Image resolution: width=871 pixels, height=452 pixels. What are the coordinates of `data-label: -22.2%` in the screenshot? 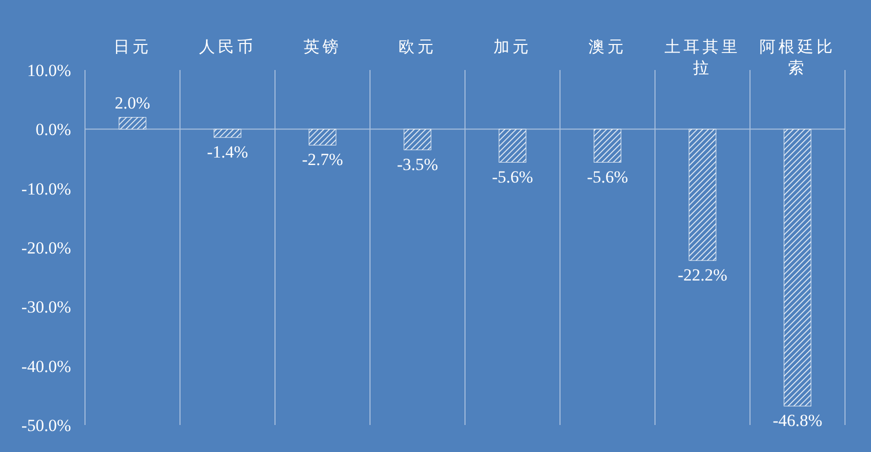 It's located at (703, 275).